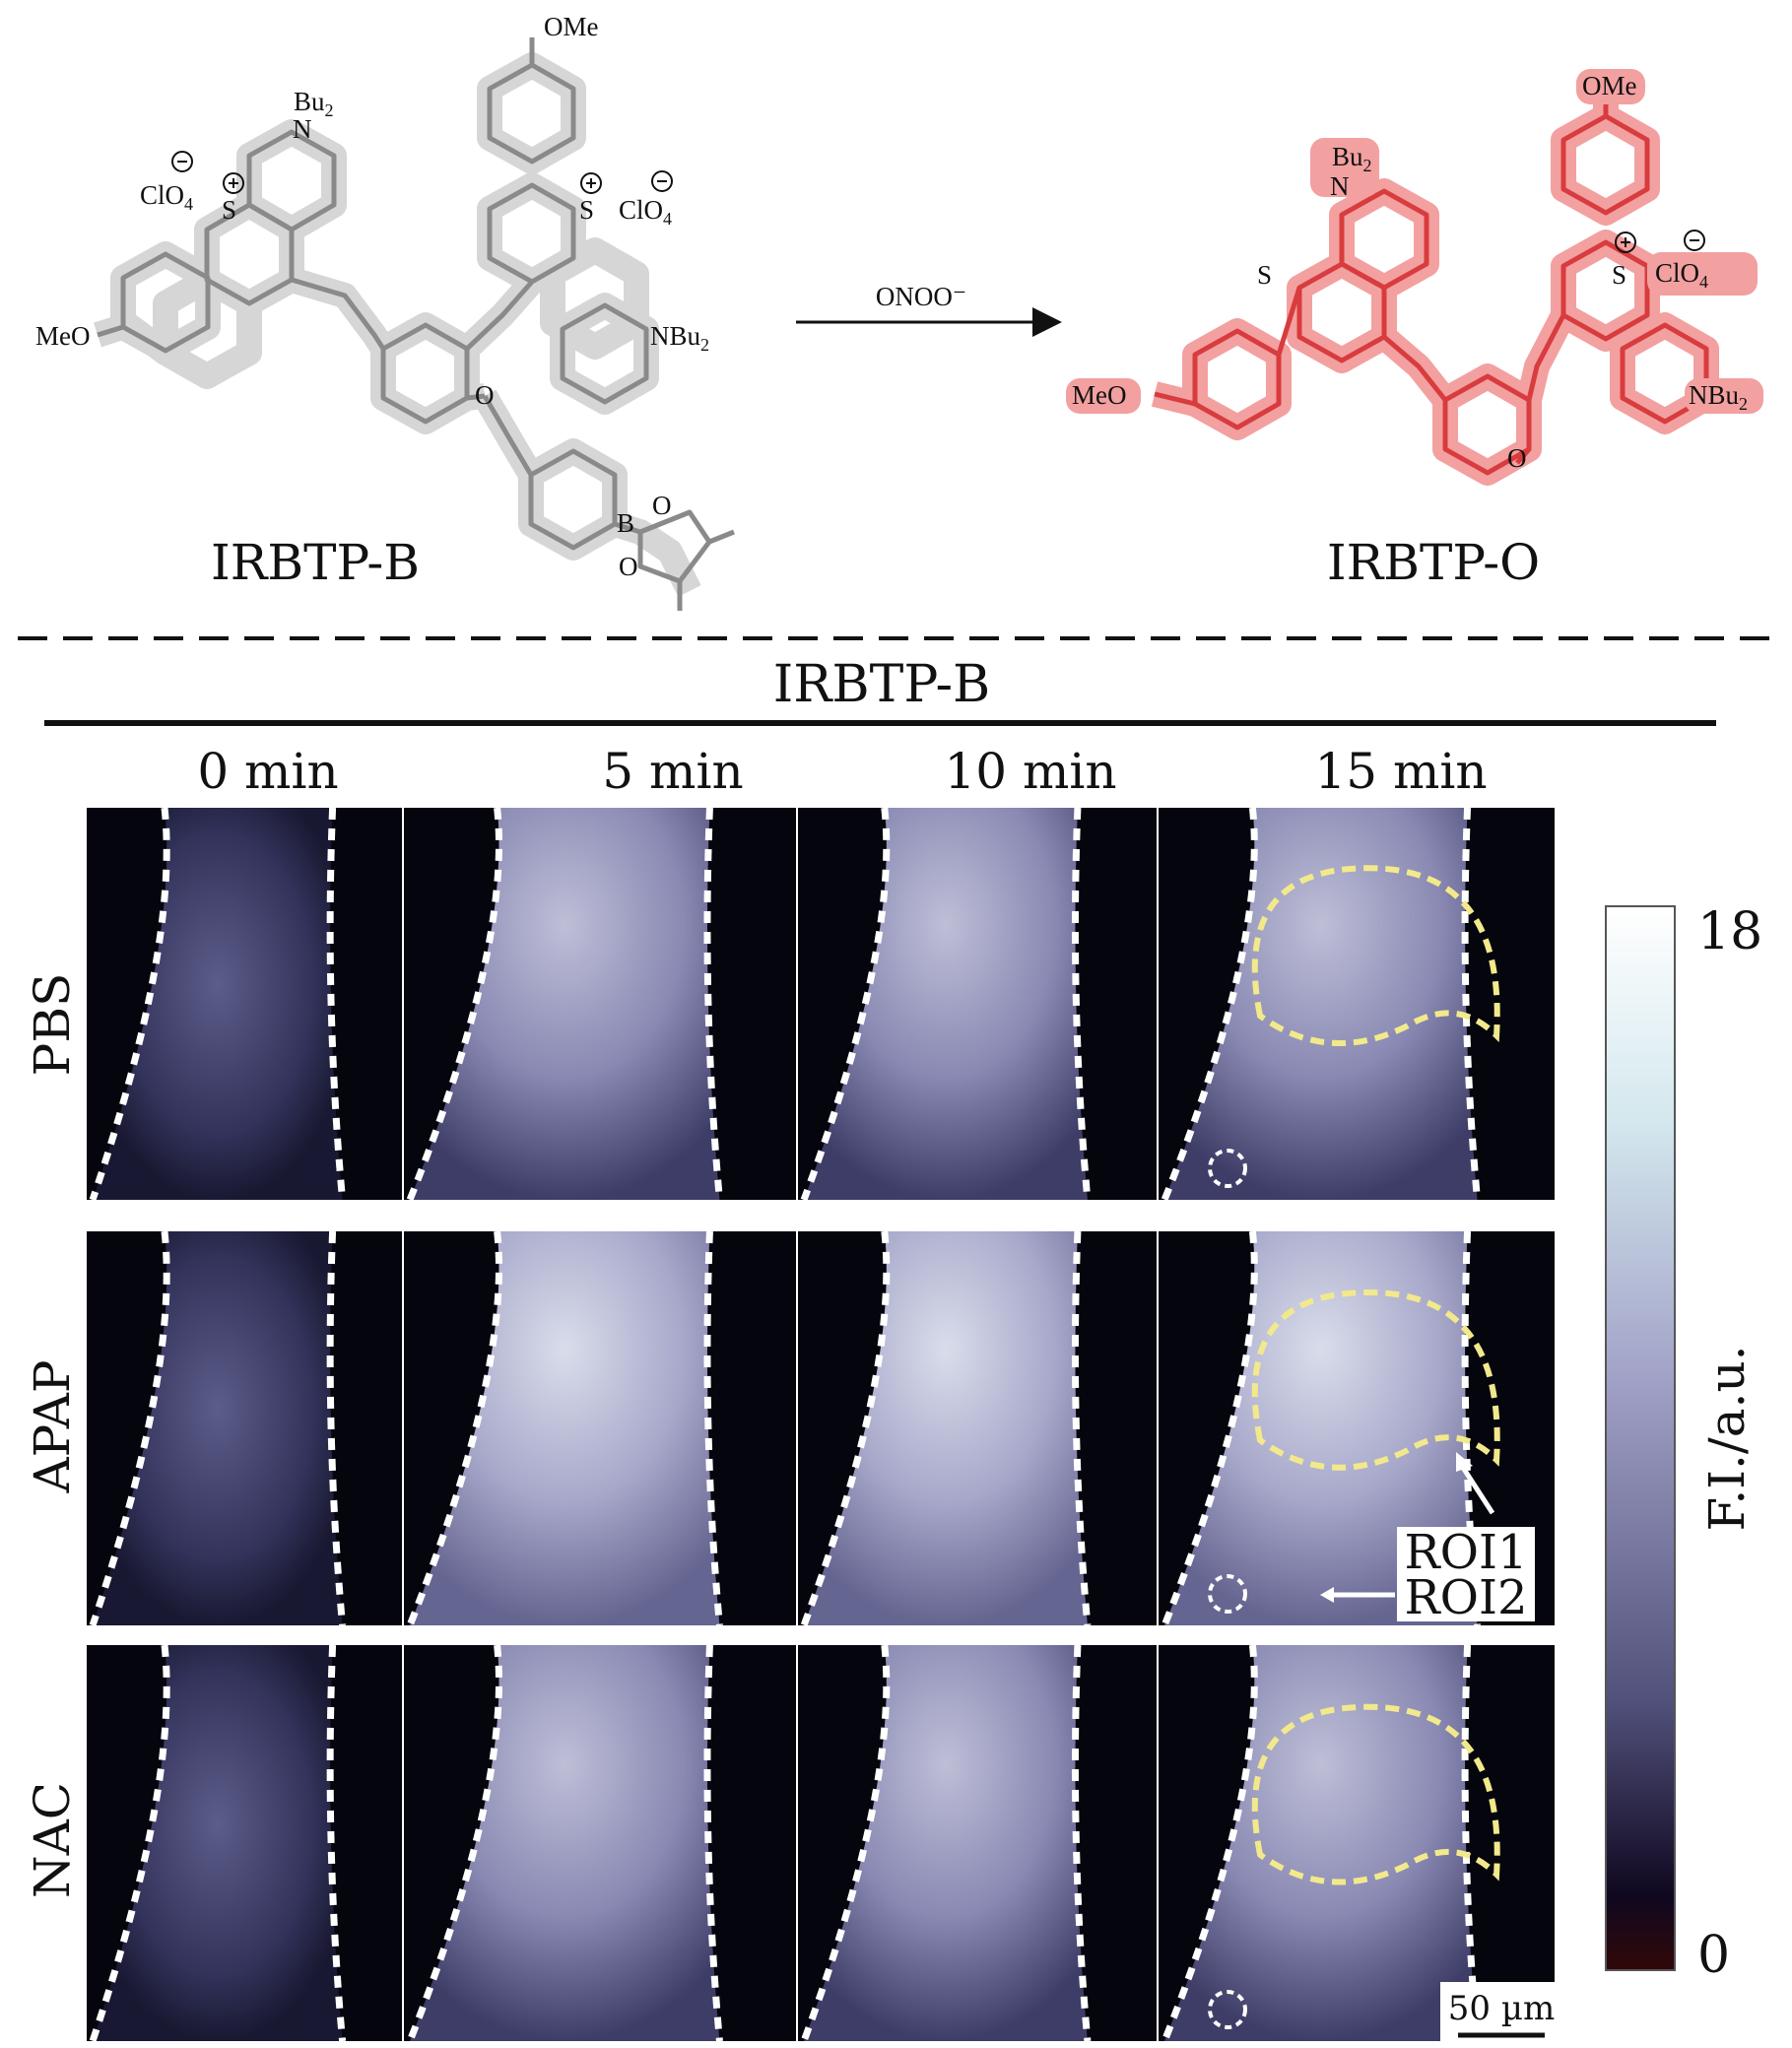 The height and width of the screenshot is (2048, 1792). What do you see at coordinates (267, 771) in the screenshot?
I see `col-header-0min: 0 min` at bounding box center [267, 771].